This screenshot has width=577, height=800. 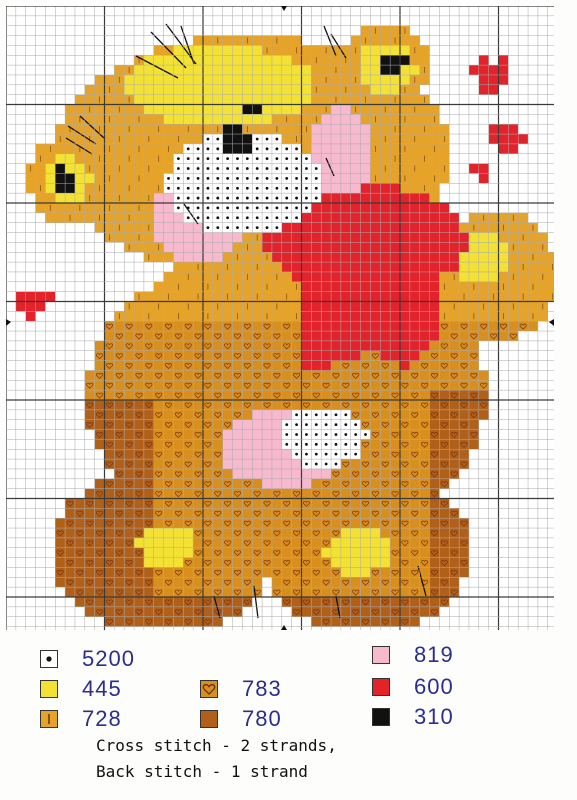 I want to click on legend-code: 600, so click(x=434, y=686).